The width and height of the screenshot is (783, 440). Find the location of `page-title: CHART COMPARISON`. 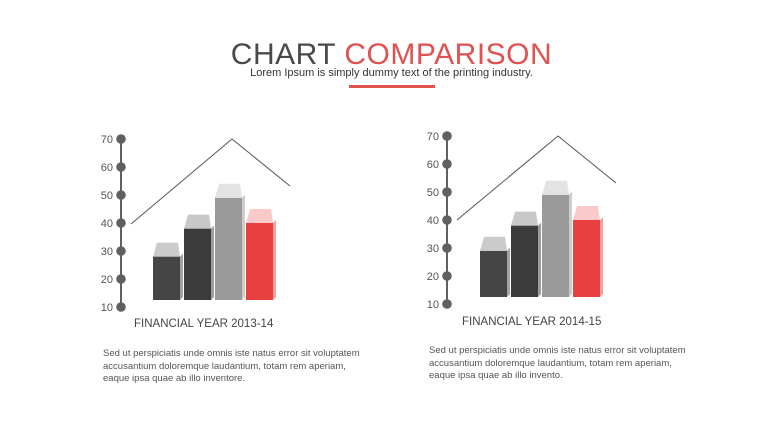

page-title: CHART COMPARISON is located at coordinates (391, 55).